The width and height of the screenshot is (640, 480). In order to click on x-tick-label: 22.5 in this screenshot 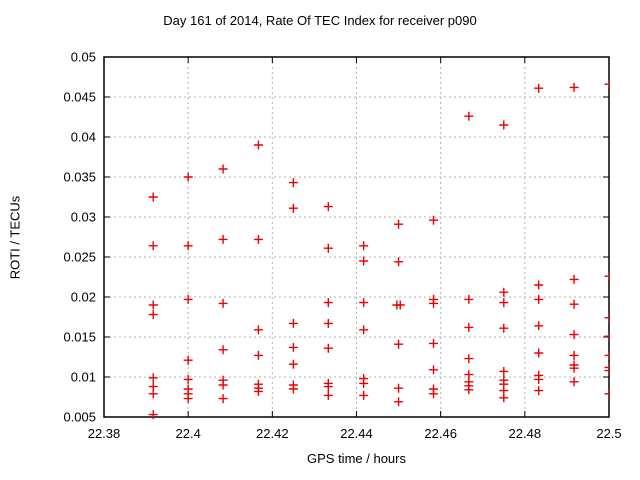, I will do `click(608, 433)`.